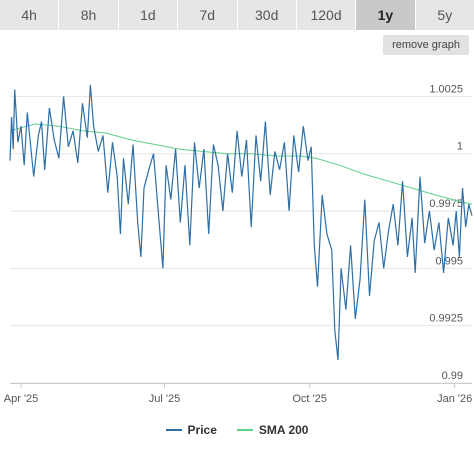 The image size is (474, 455). Describe the element at coordinates (267, 15) in the screenshot. I see `range-tab-30d: 30d` at that location.